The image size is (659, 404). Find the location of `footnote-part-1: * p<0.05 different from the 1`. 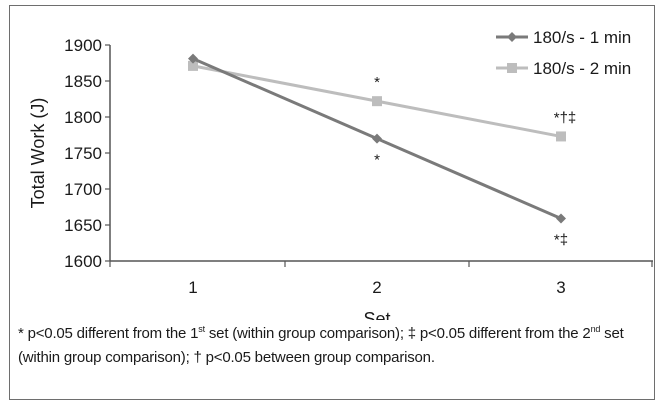

footnote-part-1: * p<0.05 different from the 1 is located at coordinates (108, 333).